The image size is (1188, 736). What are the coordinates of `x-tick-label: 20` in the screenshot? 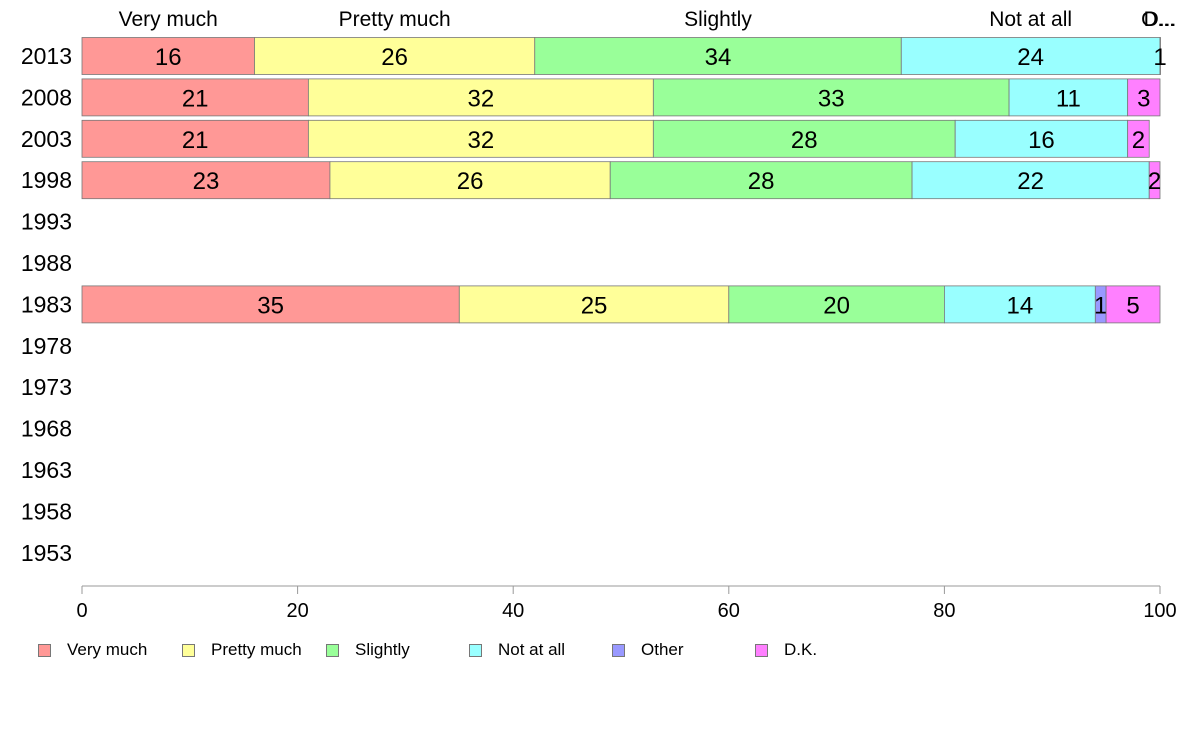 It's located at (297, 611).